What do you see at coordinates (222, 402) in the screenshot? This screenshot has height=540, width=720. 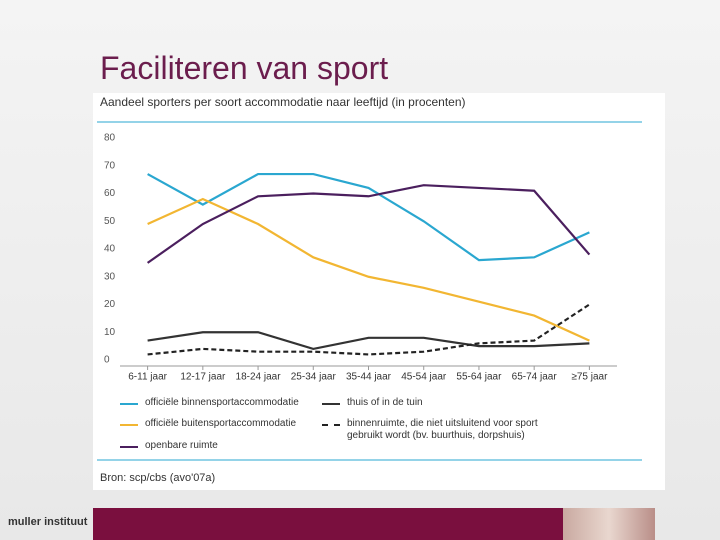 I see `legend-label: officiële binnensportaccommodatie` at bounding box center [222, 402].